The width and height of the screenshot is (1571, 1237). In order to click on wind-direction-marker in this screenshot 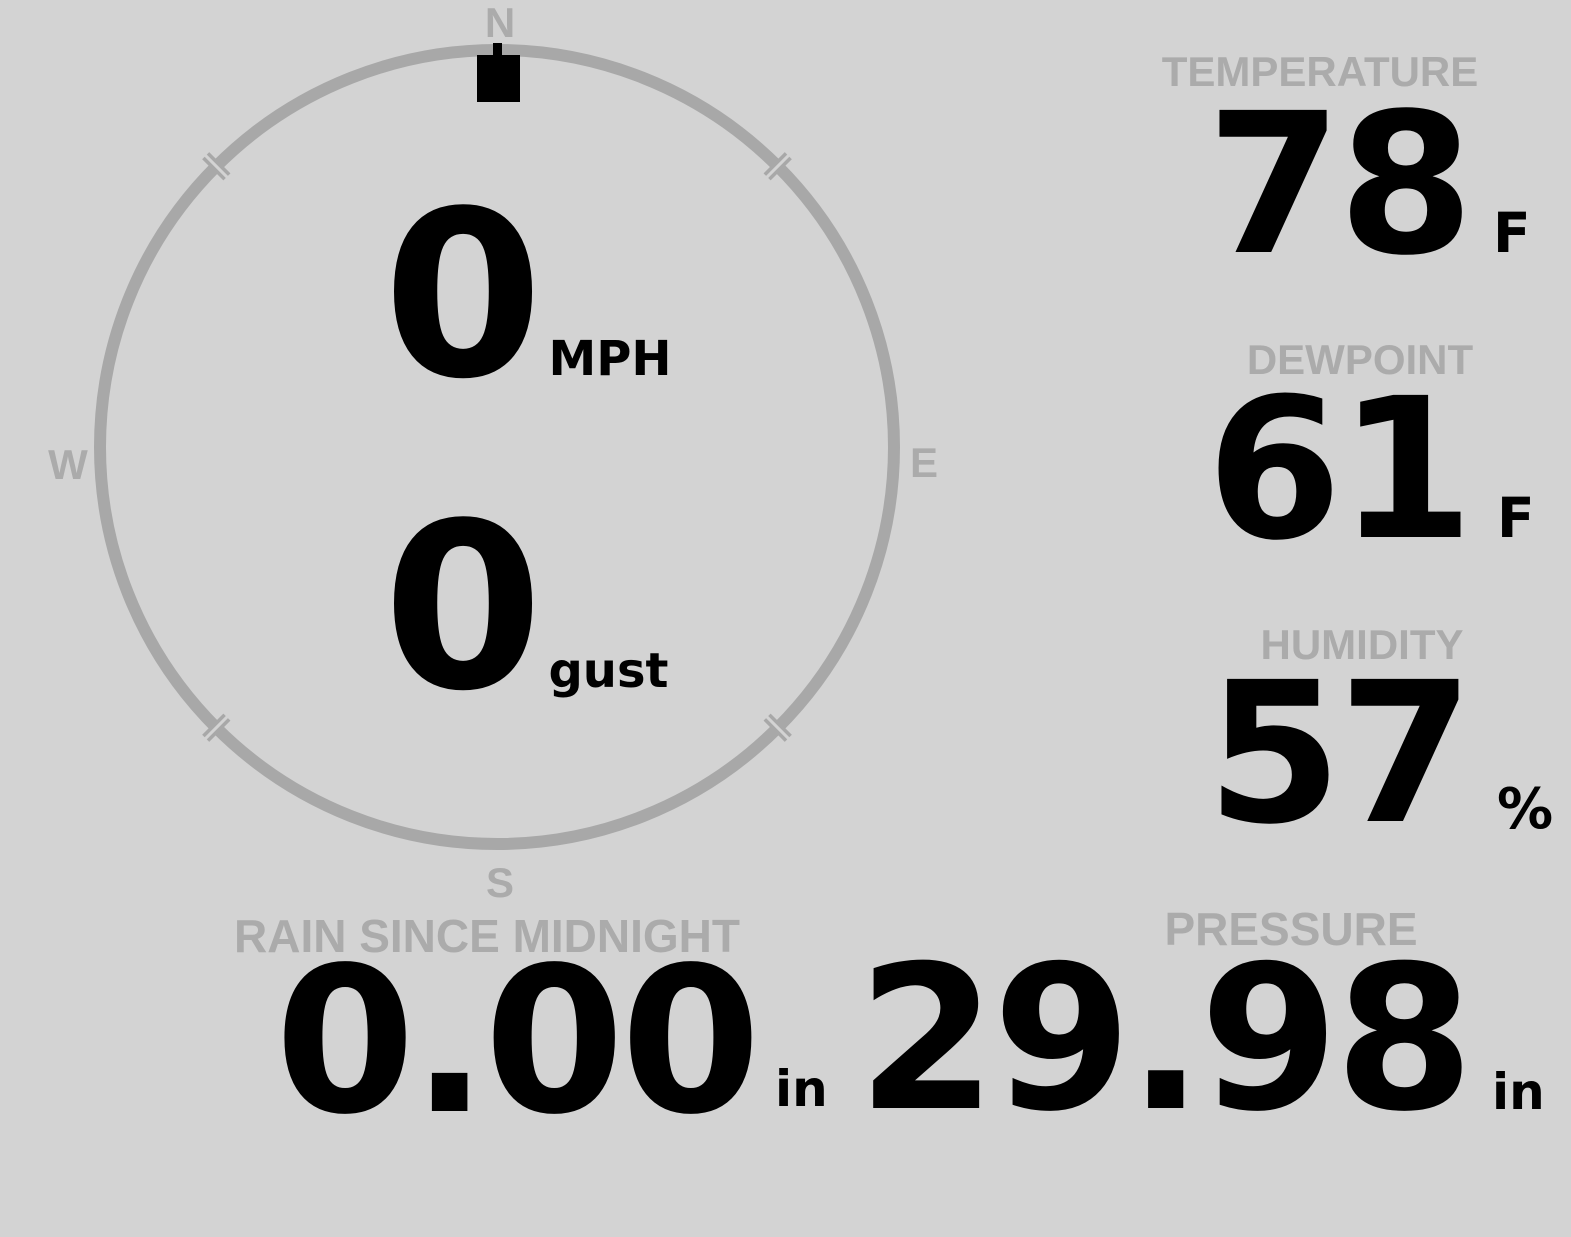, I will do `click(498, 78)`.